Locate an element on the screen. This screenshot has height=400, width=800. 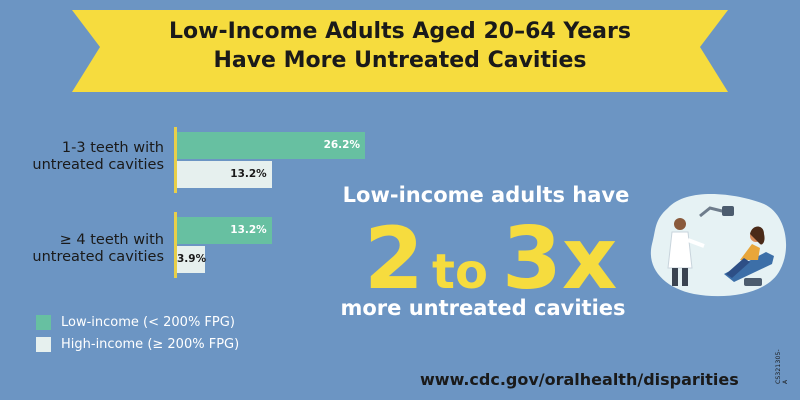
dentist-leg-right is located at coordinates (685, 277).